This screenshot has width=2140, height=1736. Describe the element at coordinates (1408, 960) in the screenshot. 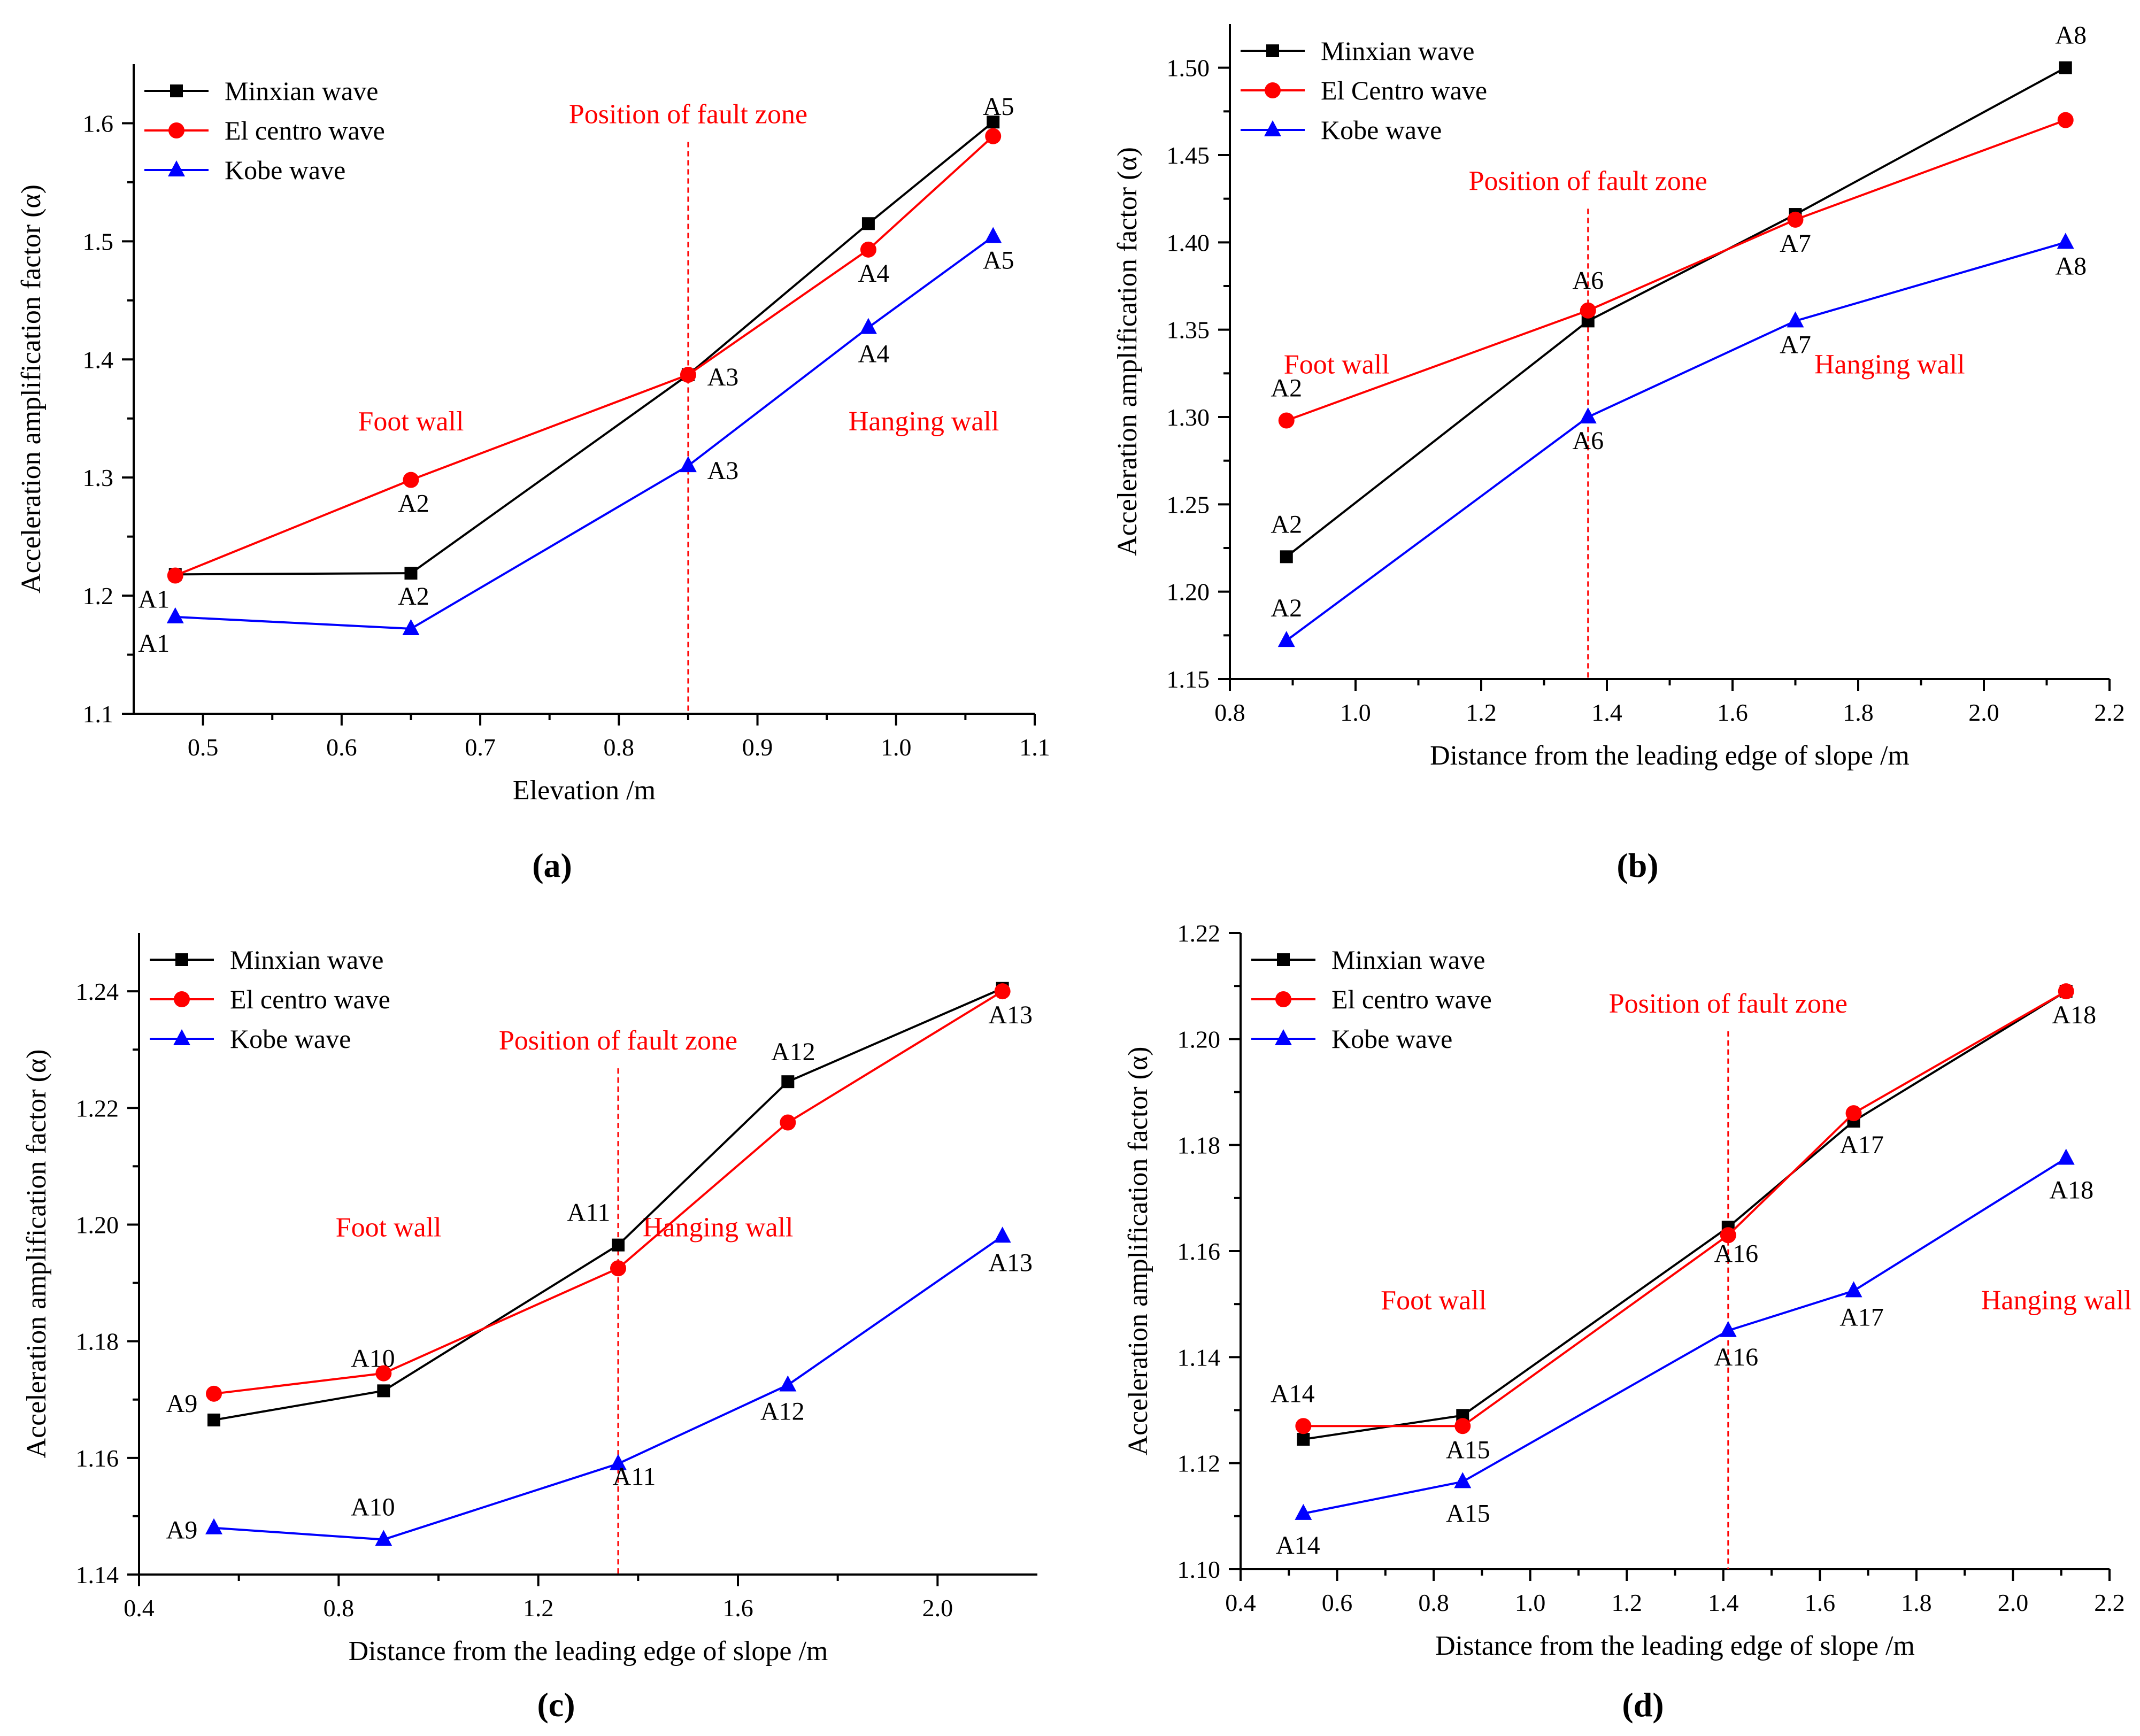

I see `legend-label: Minxian wave` at that location.